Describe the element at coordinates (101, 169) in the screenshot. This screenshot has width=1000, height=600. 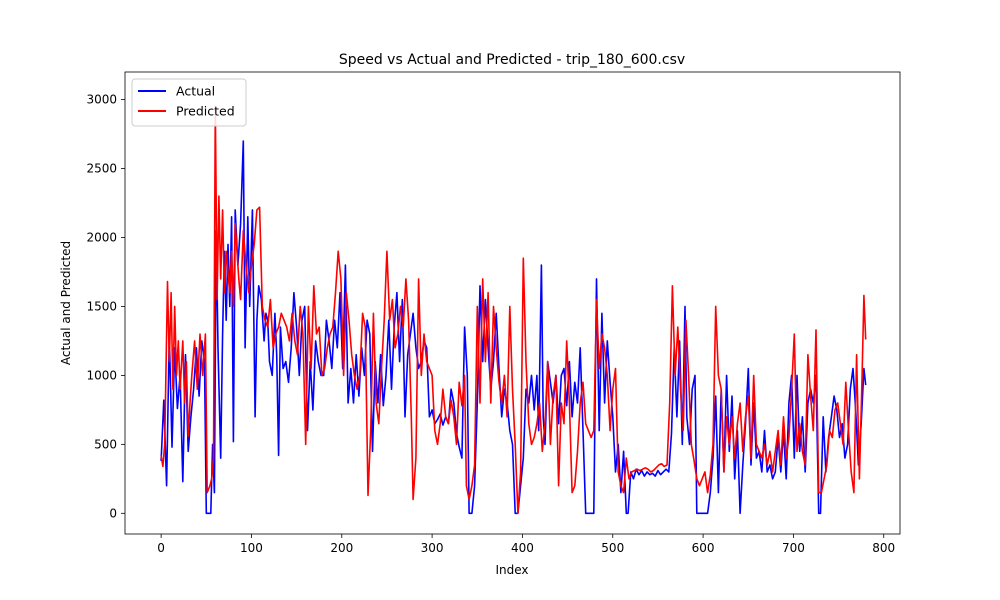
I see `y-tick-label: 2500` at that location.